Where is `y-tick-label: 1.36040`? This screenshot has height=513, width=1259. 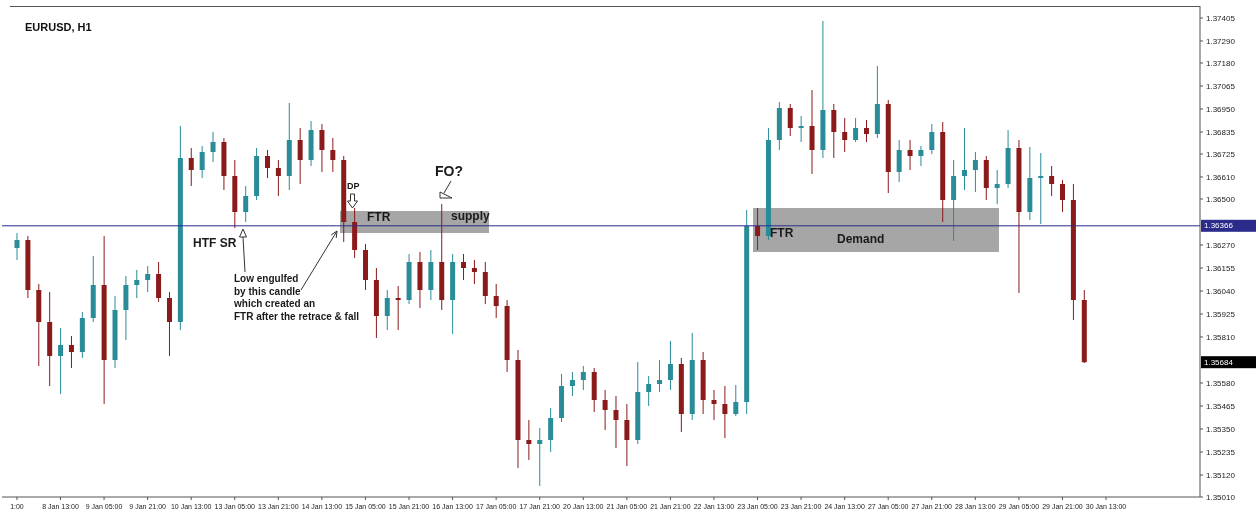 y-tick-label: 1.36040 is located at coordinates (1221, 291).